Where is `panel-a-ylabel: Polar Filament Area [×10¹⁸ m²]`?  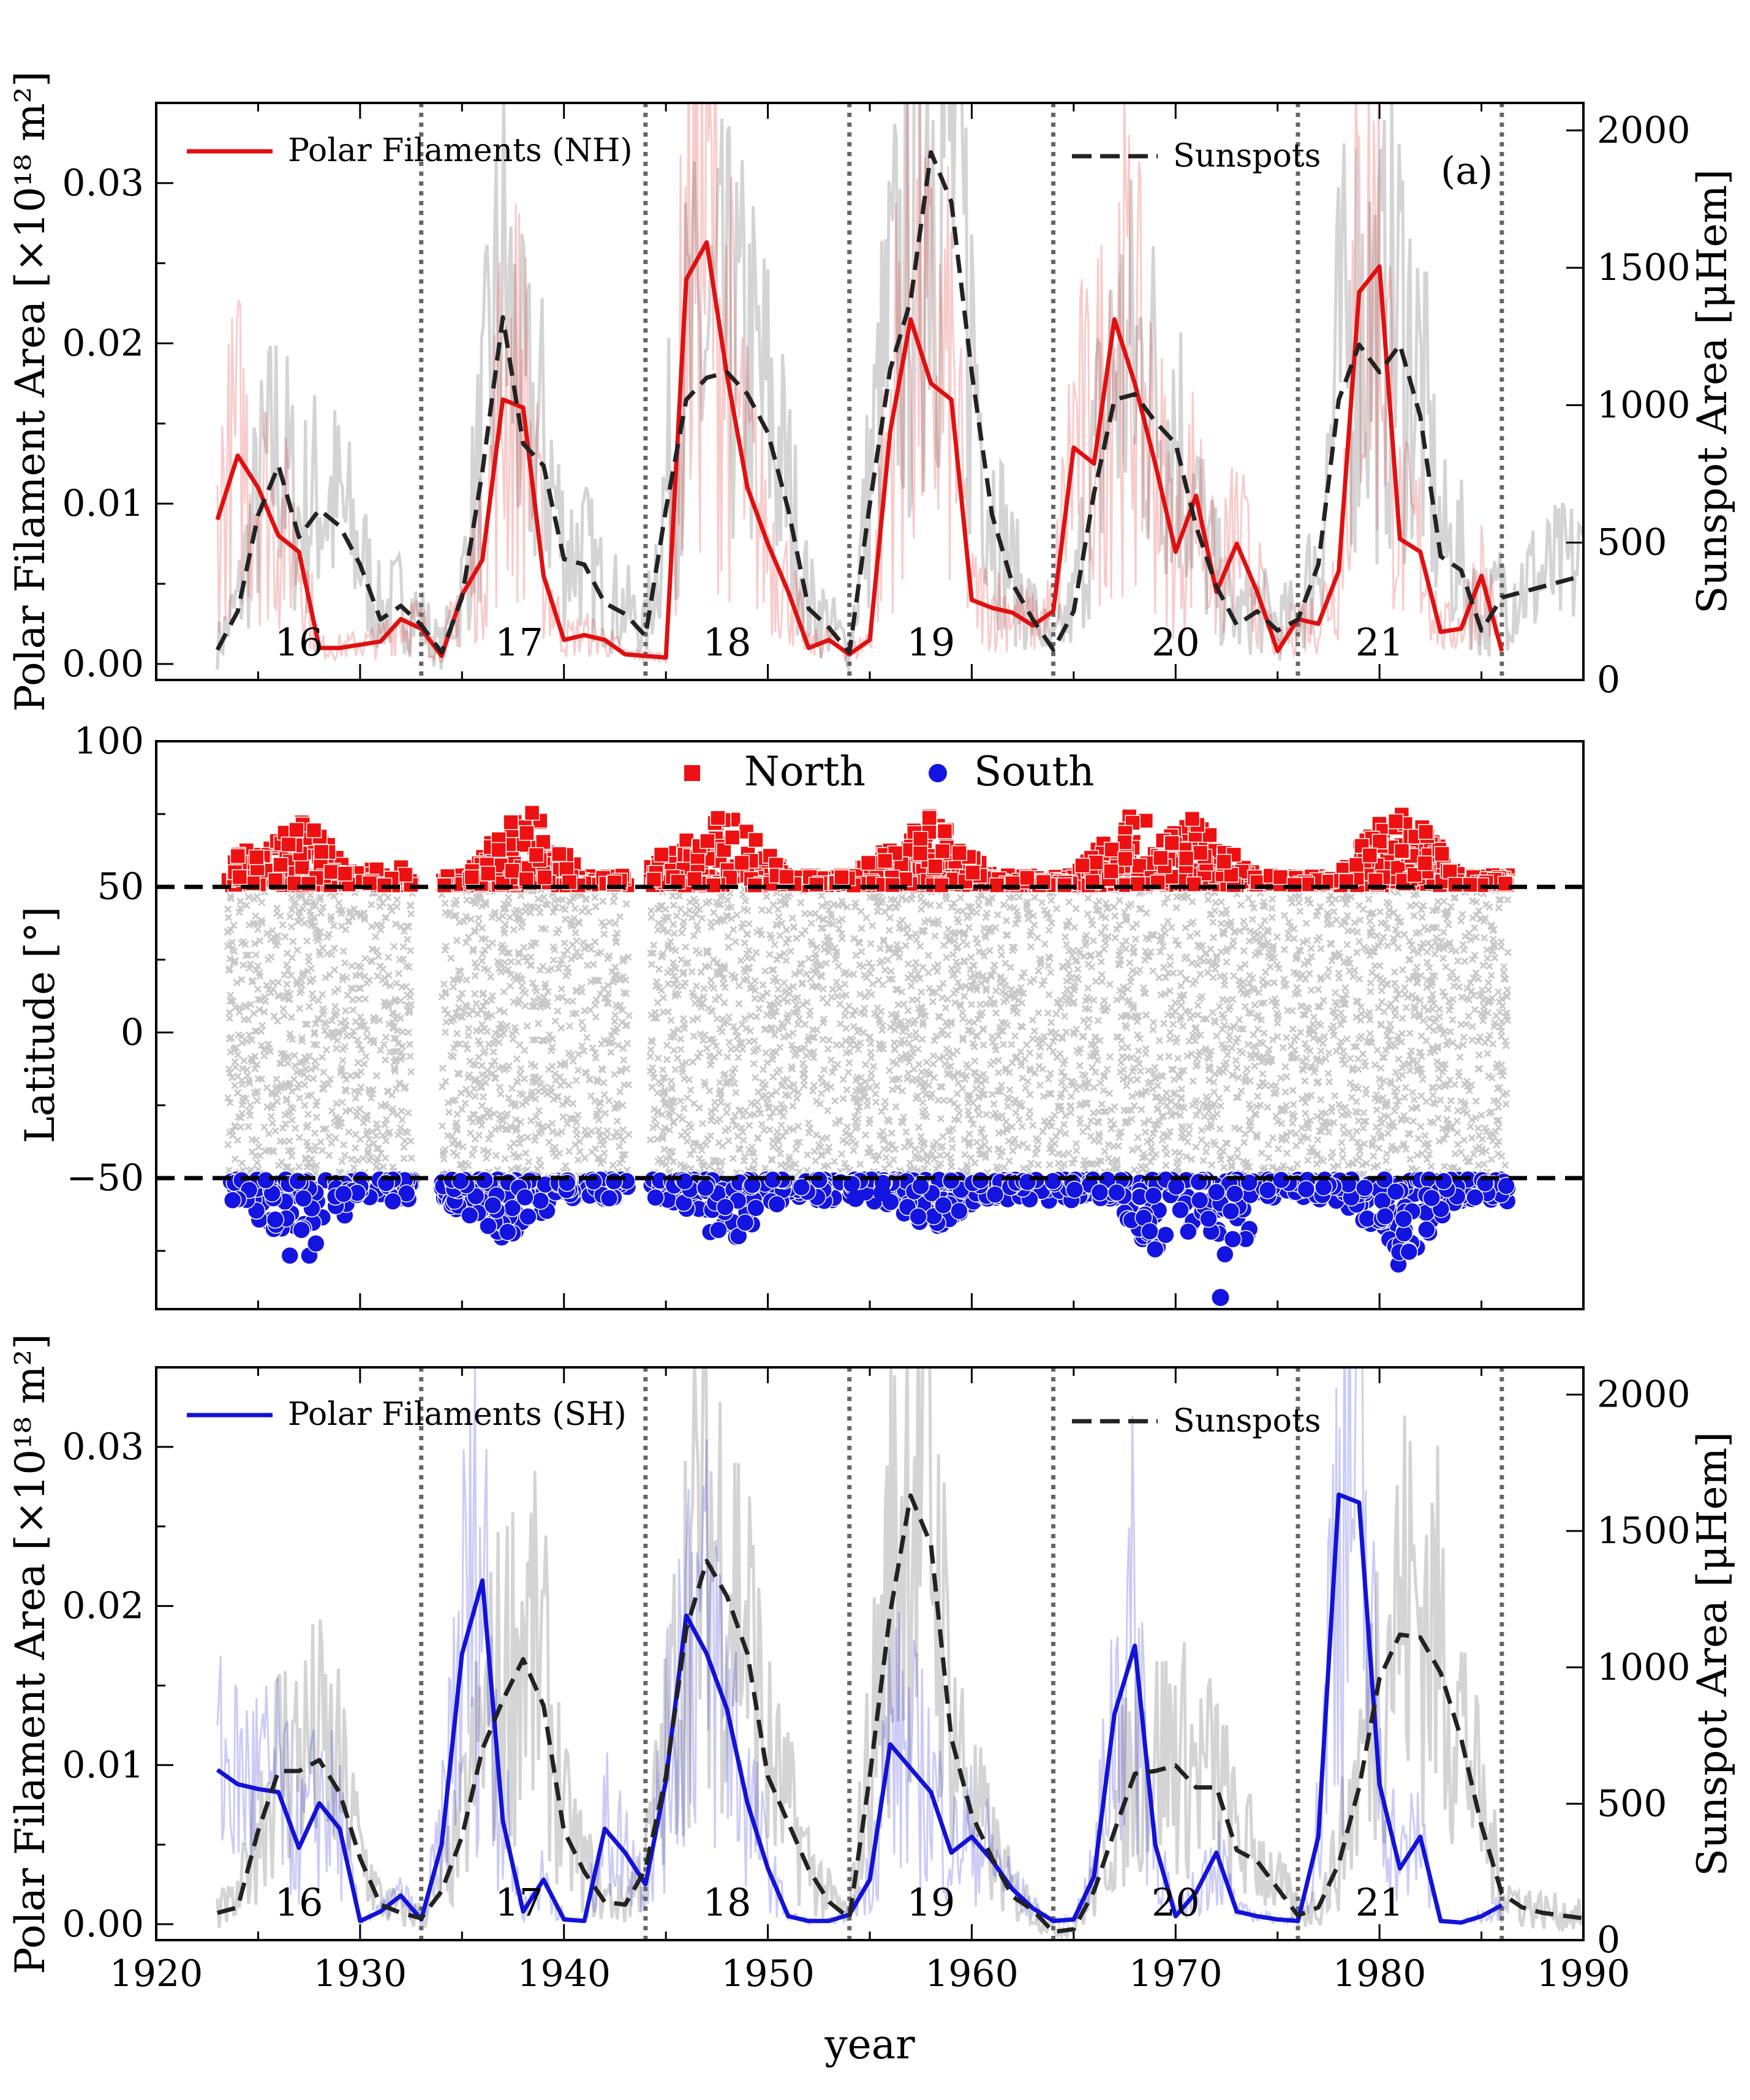
panel-a-ylabel: Polar Filament Area [×10¹⁸ m²] is located at coordinates (31, 392).